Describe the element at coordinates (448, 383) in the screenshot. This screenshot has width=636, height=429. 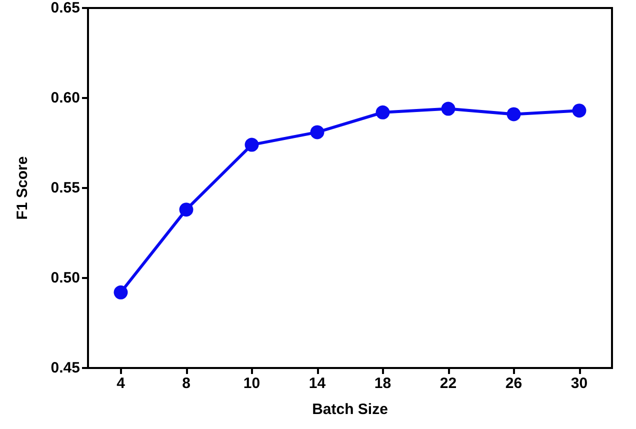
I see `x-tick-label: 22` at that location.